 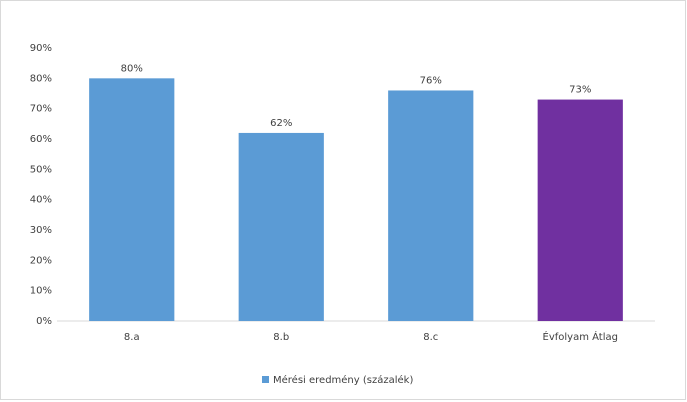 I want to click on y-tick-label: 90%, so click(x=41, y=48).